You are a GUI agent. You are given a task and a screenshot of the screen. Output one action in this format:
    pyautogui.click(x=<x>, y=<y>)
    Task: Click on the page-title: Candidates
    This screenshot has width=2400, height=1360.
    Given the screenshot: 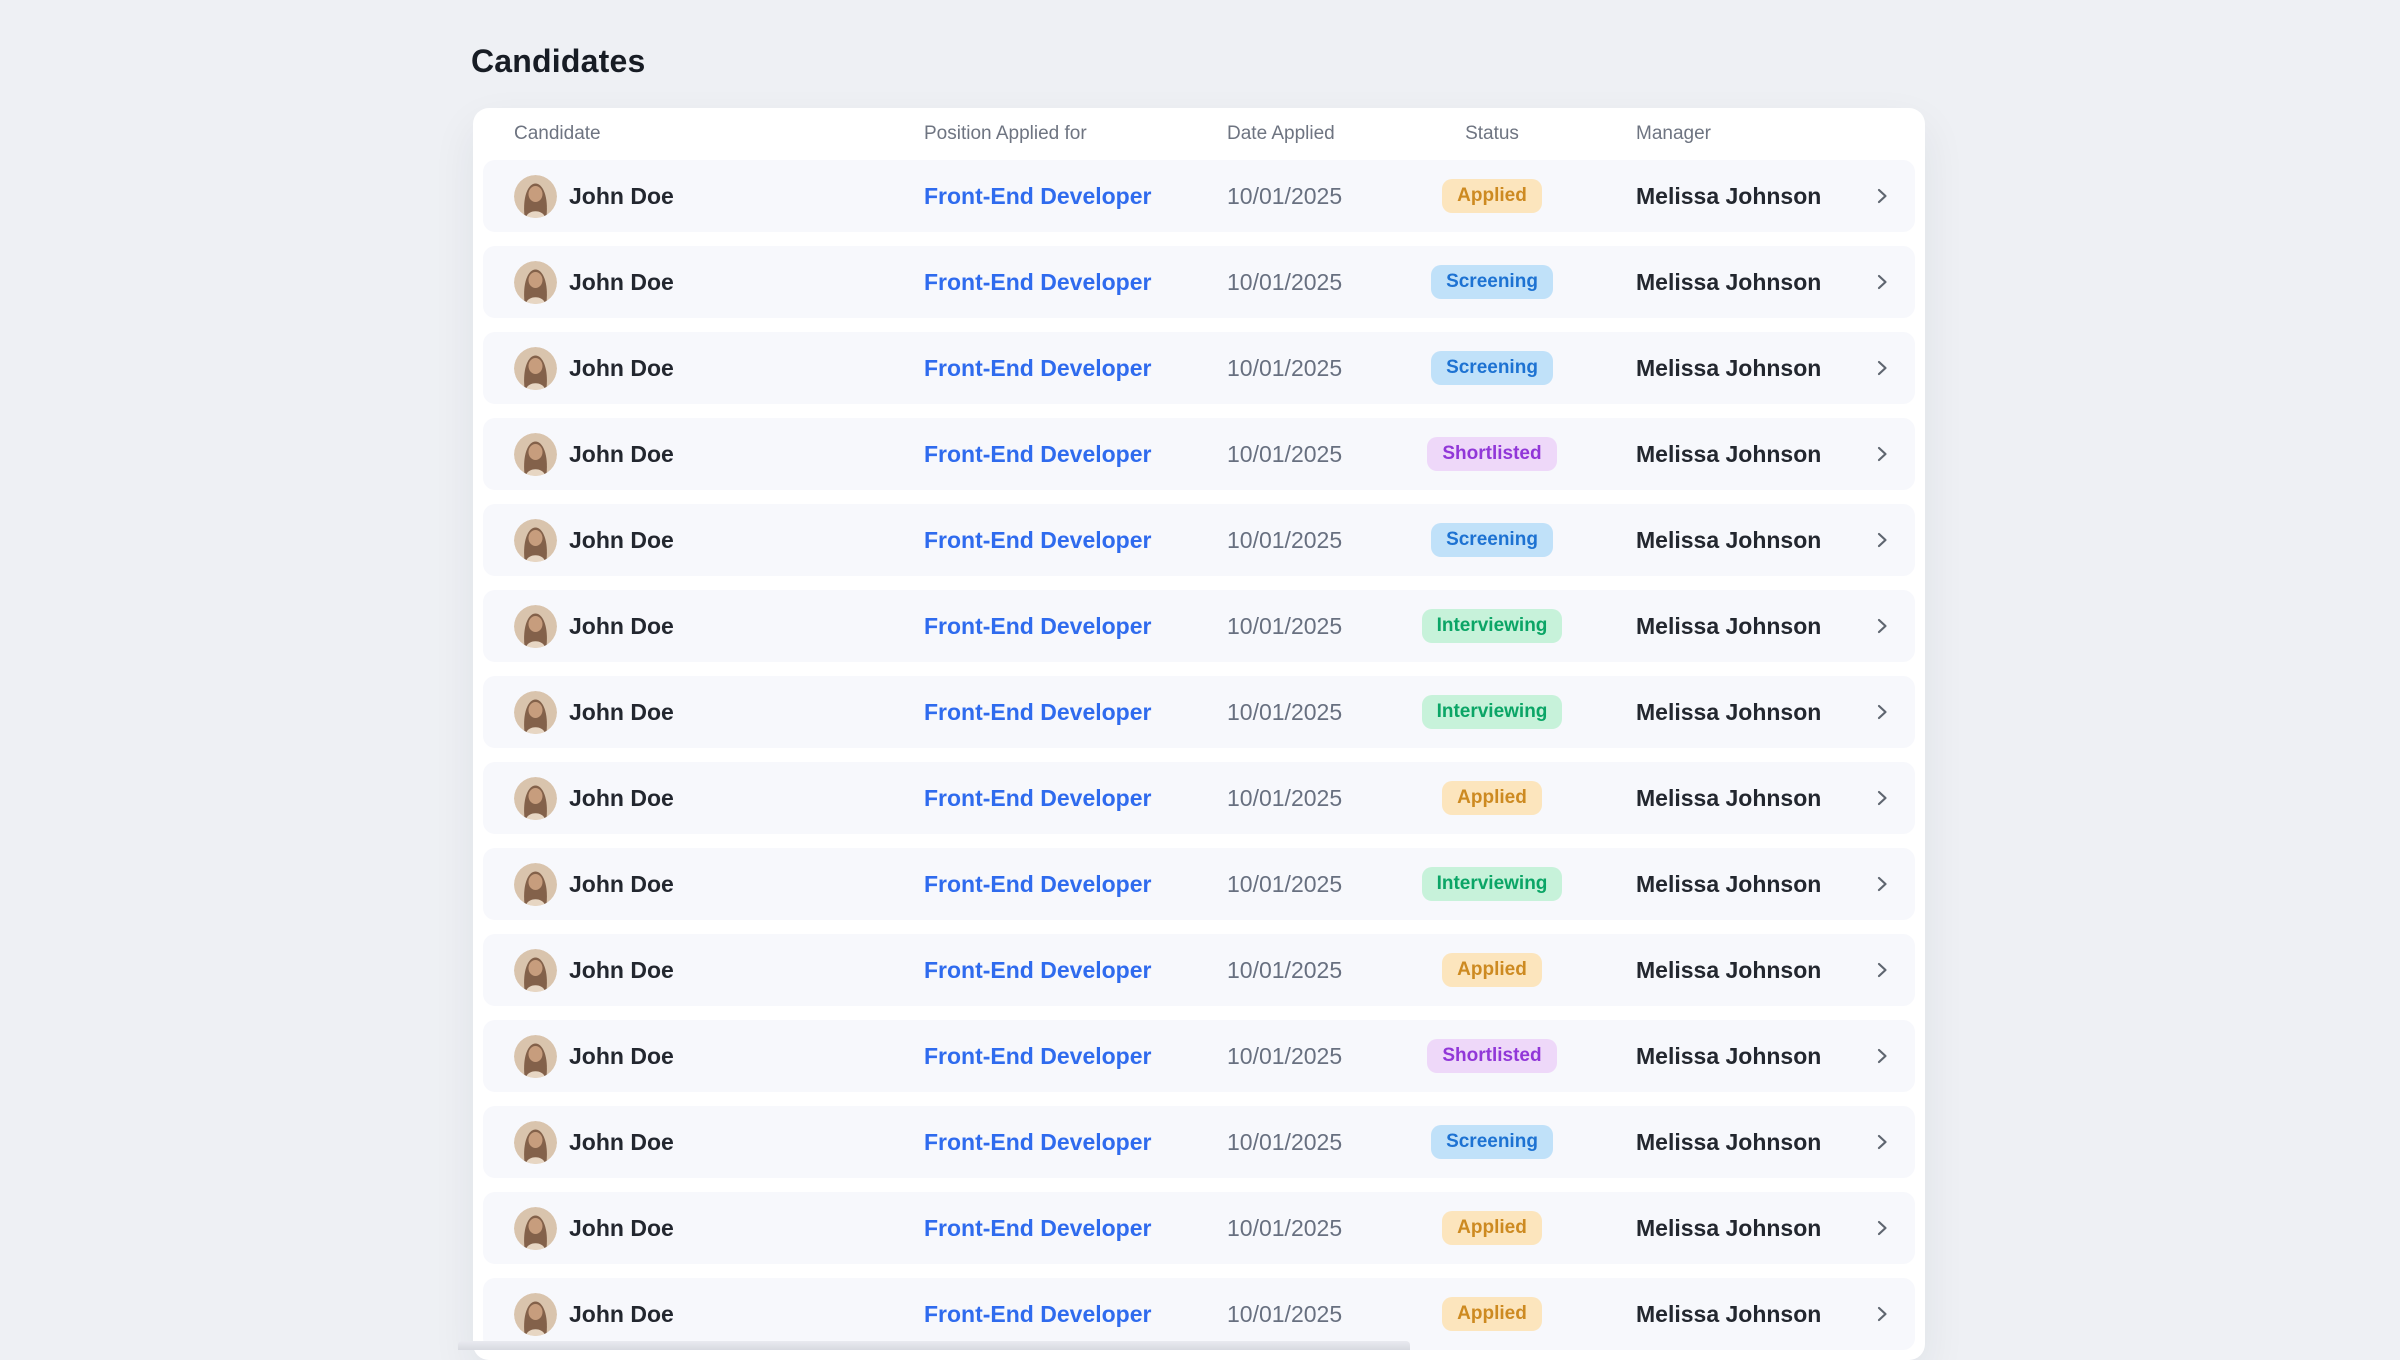 What is the action you would take?
    pyautogui.click(x=558, y=61)
    